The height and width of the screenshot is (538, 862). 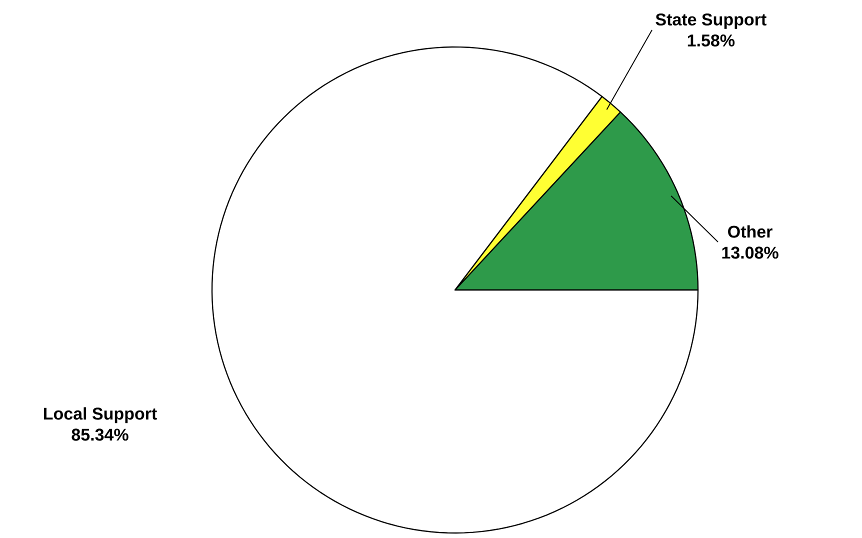 What do you see at coordinates (711, 21) in the screenshot?
I see `slice-label: State Support` at bounding box center [711, 21].